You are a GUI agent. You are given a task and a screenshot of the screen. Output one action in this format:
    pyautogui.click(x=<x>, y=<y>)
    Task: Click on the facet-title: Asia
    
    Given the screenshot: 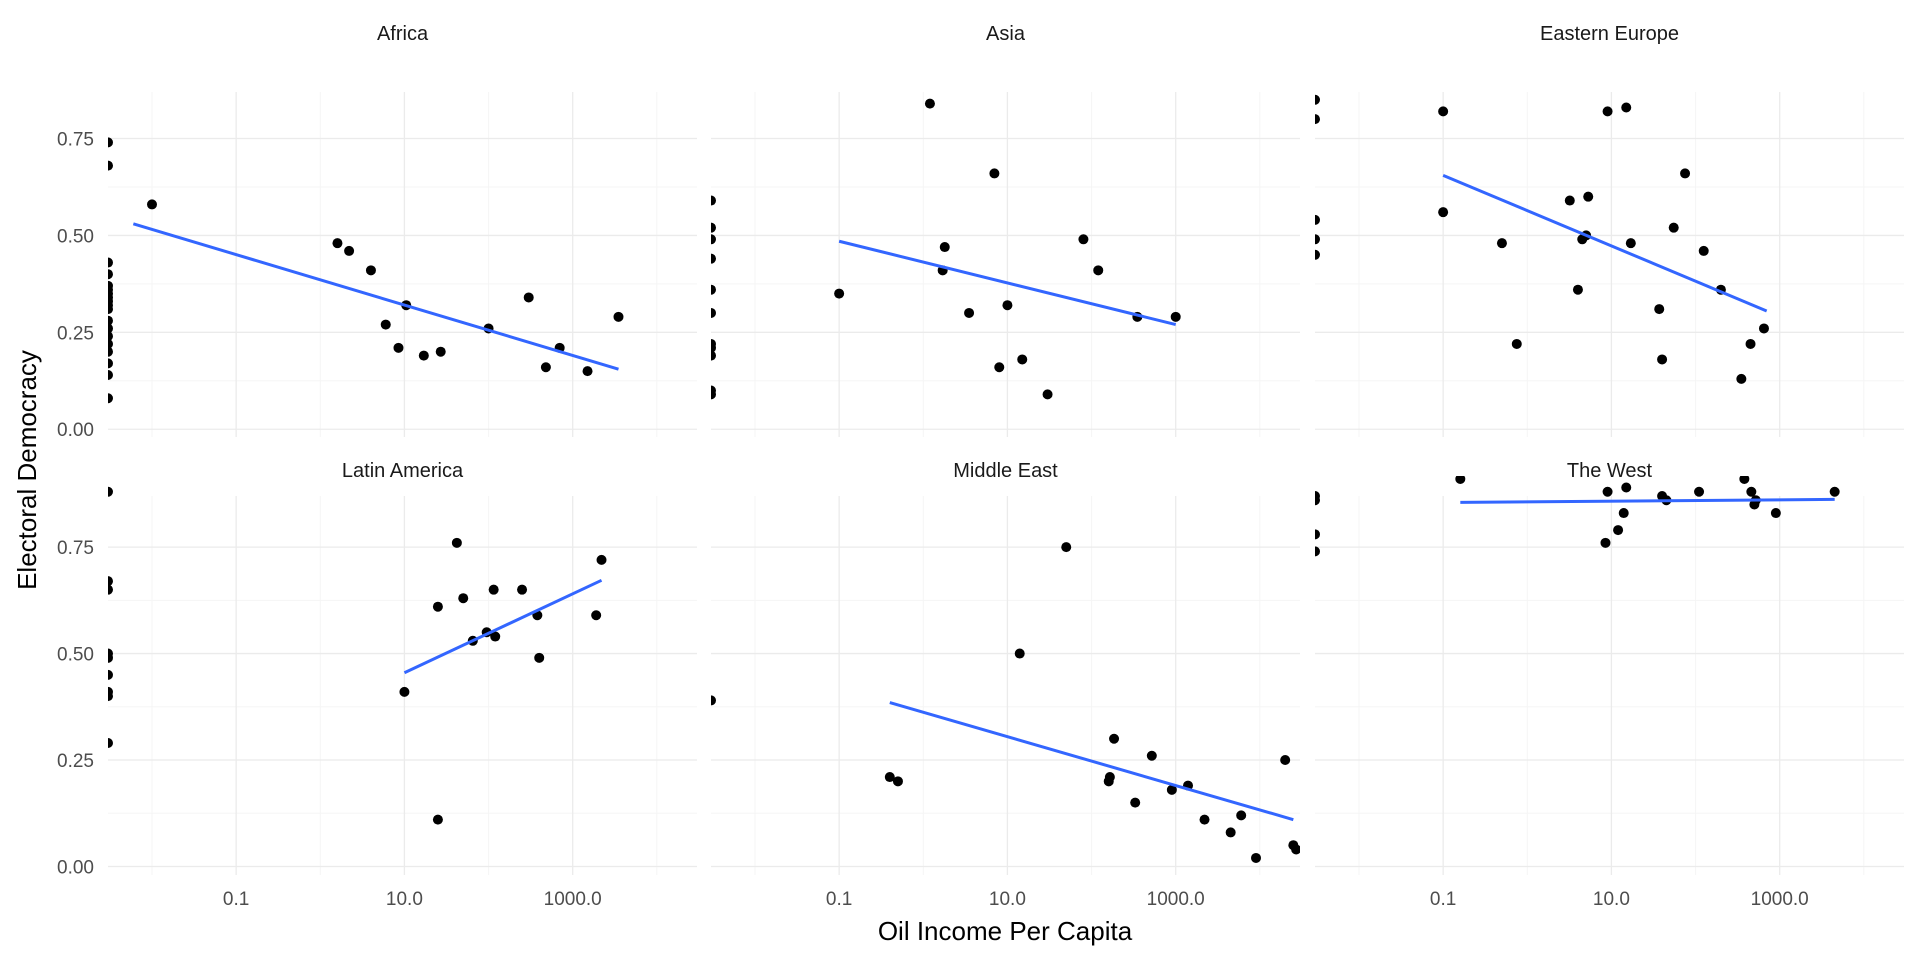 What is the action you would take?
    pyautogui.click(x=1006, y=34)
    